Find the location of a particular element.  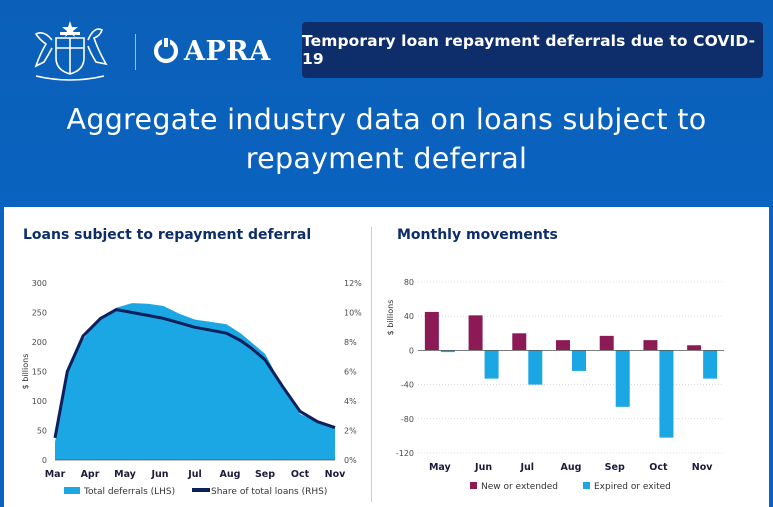

x-tick-label: Mar is located at coordinates (55, 474).